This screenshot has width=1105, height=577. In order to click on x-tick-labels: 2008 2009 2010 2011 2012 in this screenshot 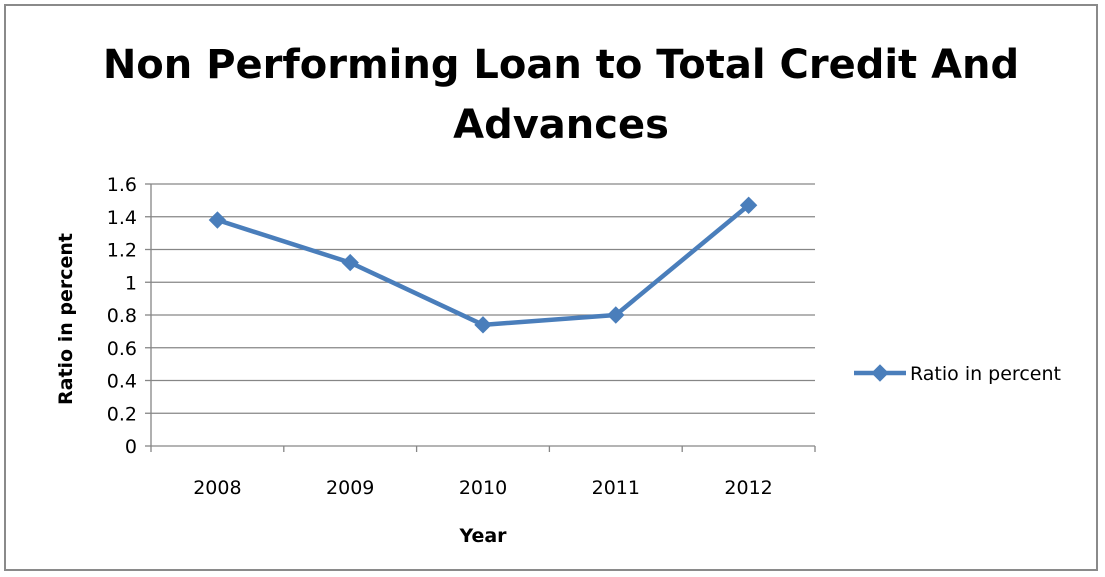, I will do `click(483, 488)`.